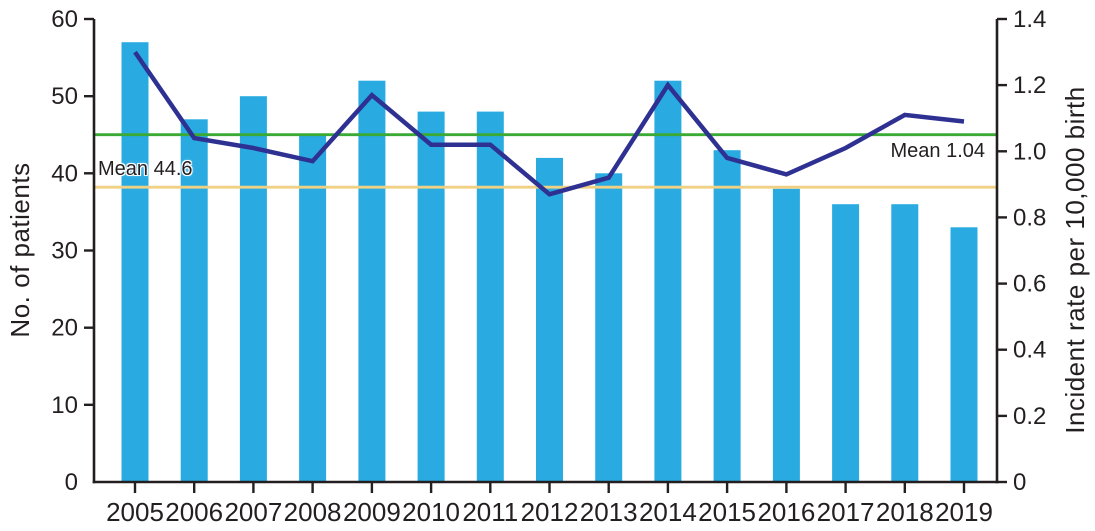 This screenshot has width=1095, height=531. What do you see at coordinates (145, 169) in the screenshot?
I see `patients-mean-annotation: Mean 44.6` at bounding box center [145, 169].